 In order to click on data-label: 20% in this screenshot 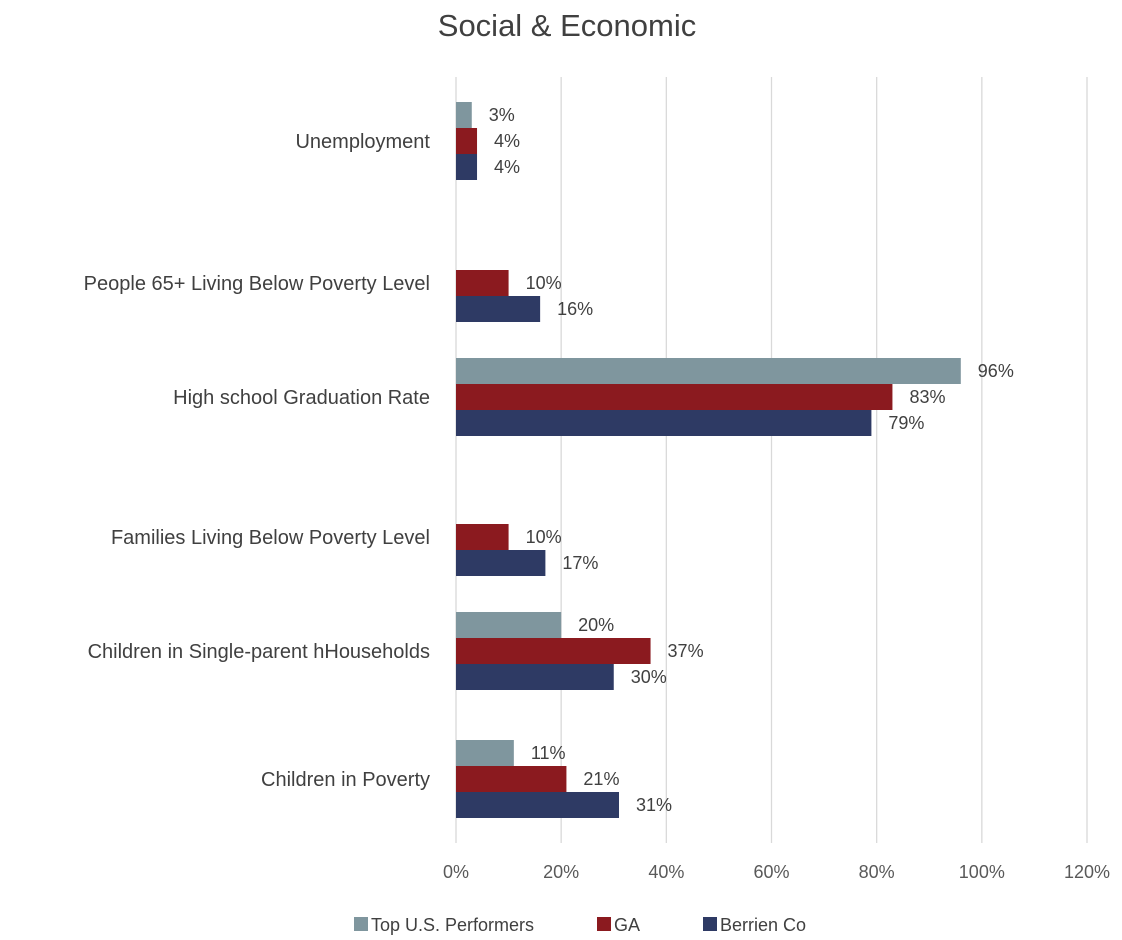, I will do `click(596, 625)`.